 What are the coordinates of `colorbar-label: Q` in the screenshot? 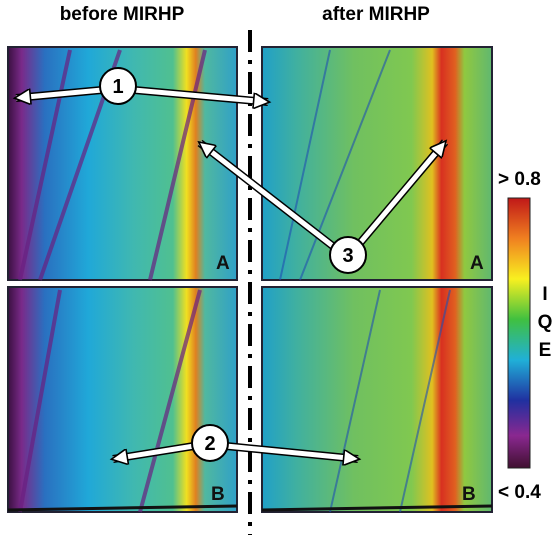 It's located at (545, 322).